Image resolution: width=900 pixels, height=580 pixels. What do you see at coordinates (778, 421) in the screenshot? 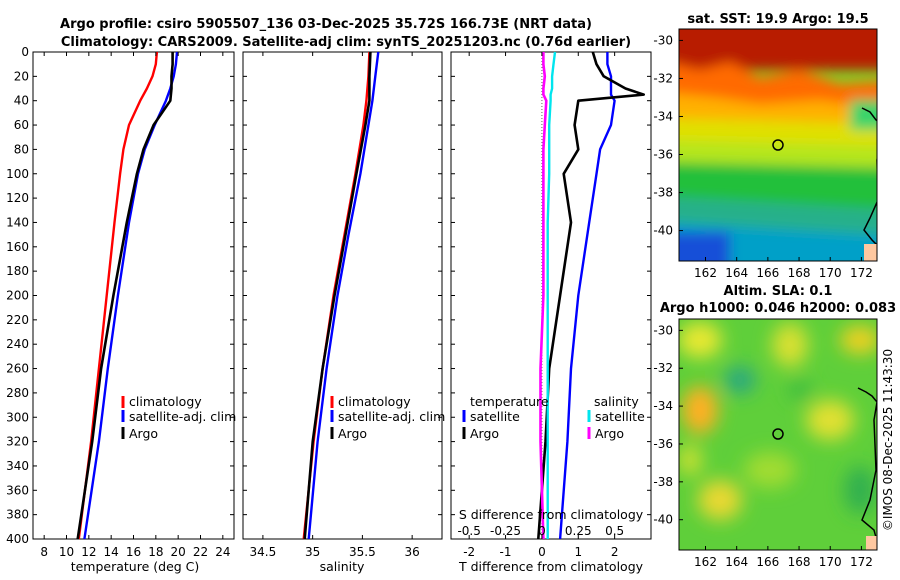
I see `sla-field` at bounding box center [778, 421].